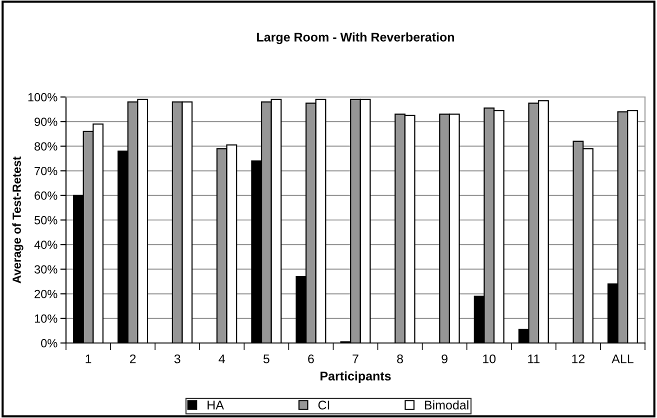 This screenshot has height=418, width=657. What do you see at coordinates (46, 171) in the screenshot?
I see `y-tick-label: 70%` at bounding box center [46, 171].